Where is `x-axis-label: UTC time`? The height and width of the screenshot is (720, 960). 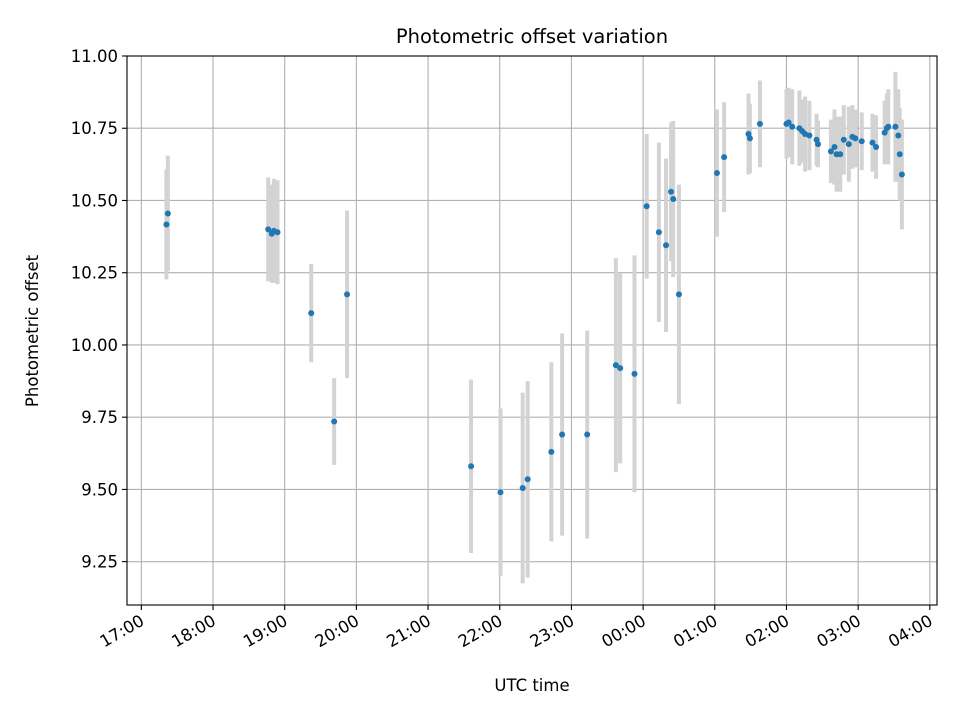
x-axis-label: UTC time is located at coordinates (531, 685).